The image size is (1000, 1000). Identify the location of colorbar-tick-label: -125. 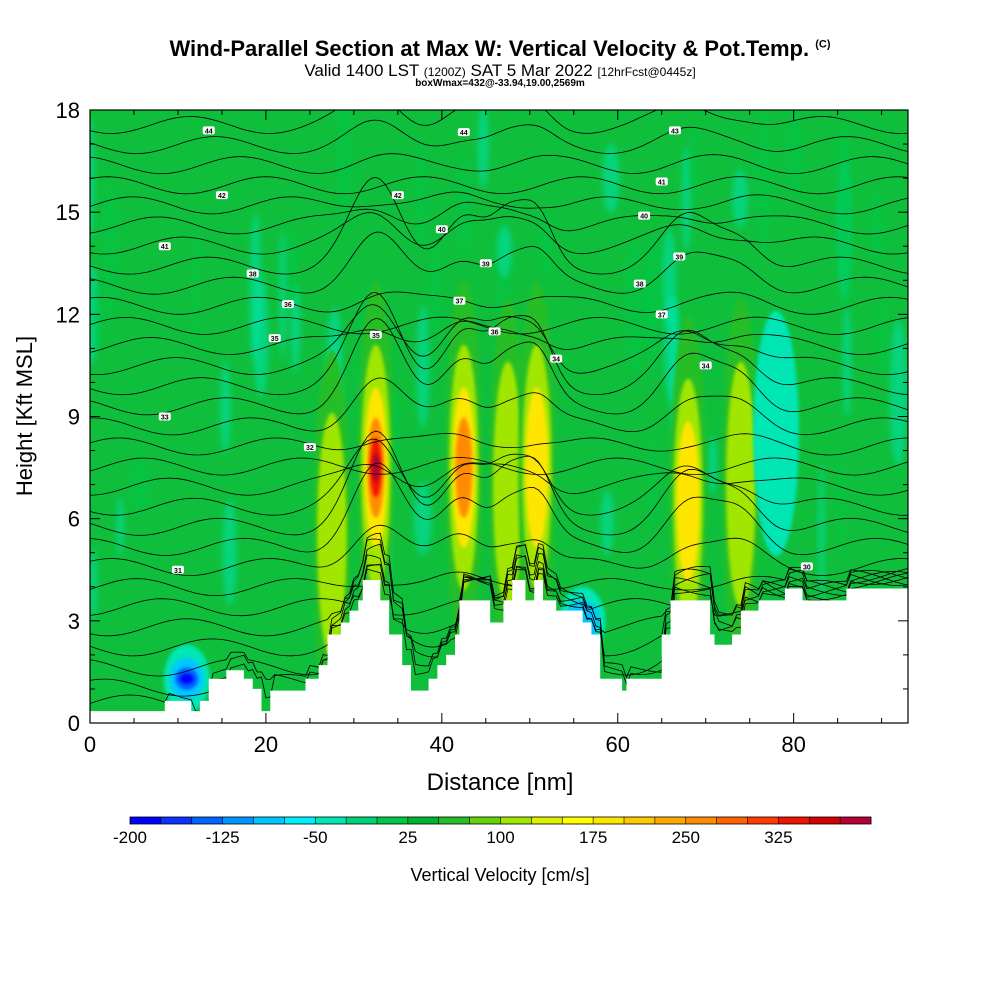
(223, 837).